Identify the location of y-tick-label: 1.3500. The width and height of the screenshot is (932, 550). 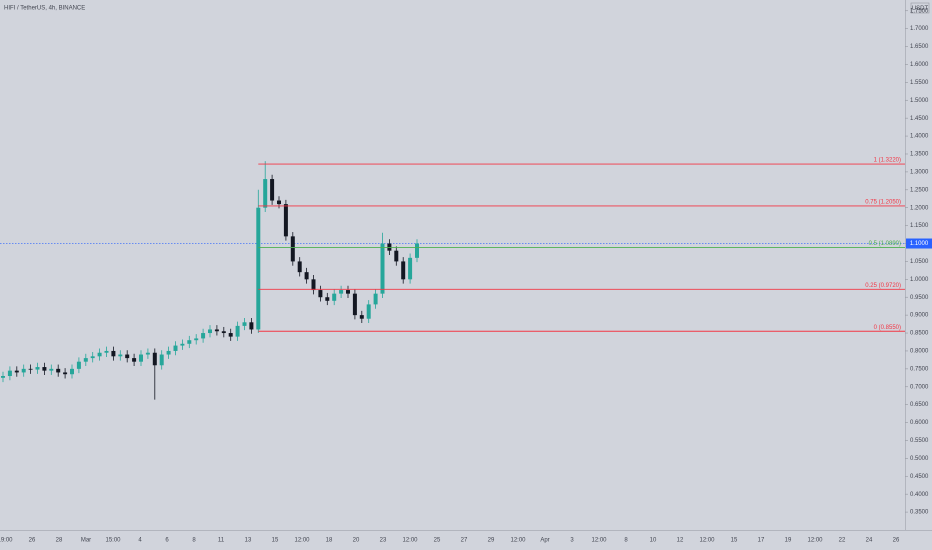
(919, 155).